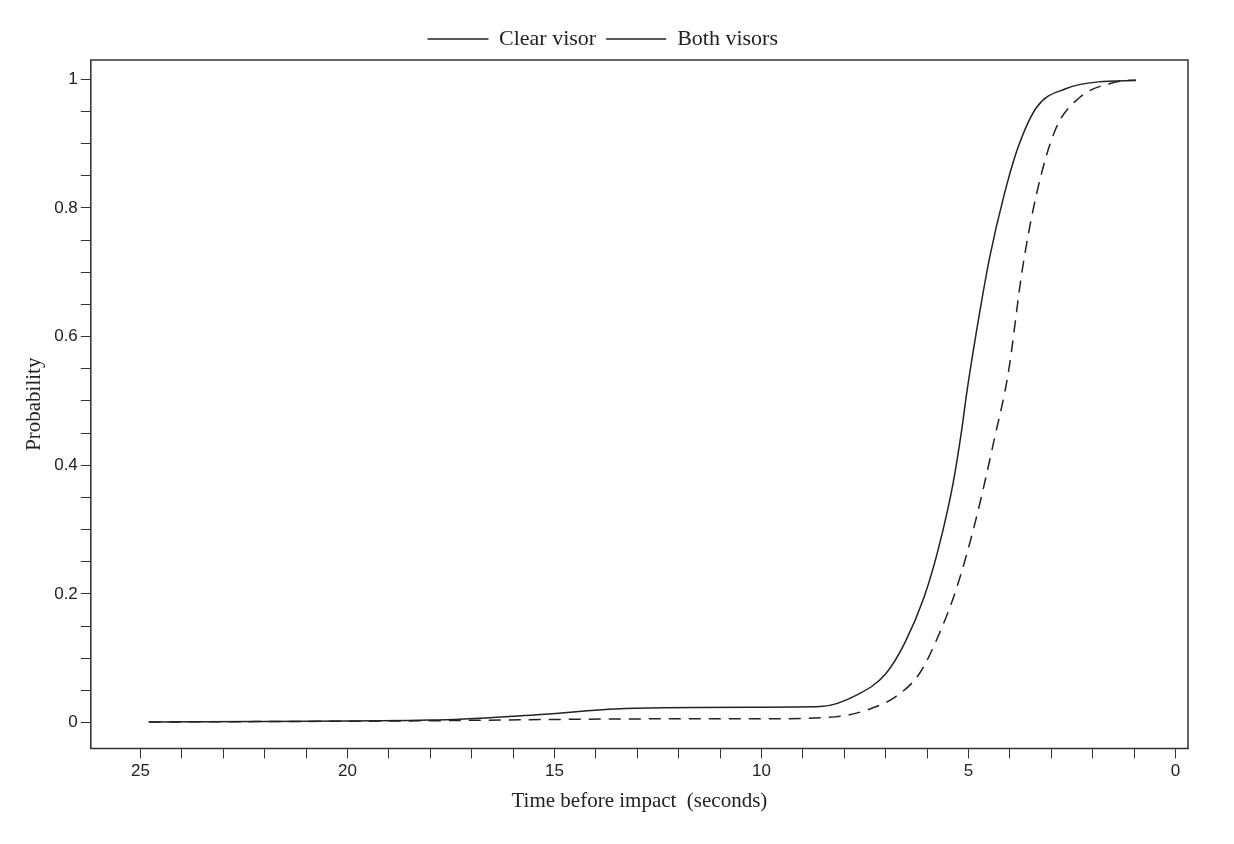 The image size is (1234, 844). I want to click on y-tick-label: 1, so click(73, 78).